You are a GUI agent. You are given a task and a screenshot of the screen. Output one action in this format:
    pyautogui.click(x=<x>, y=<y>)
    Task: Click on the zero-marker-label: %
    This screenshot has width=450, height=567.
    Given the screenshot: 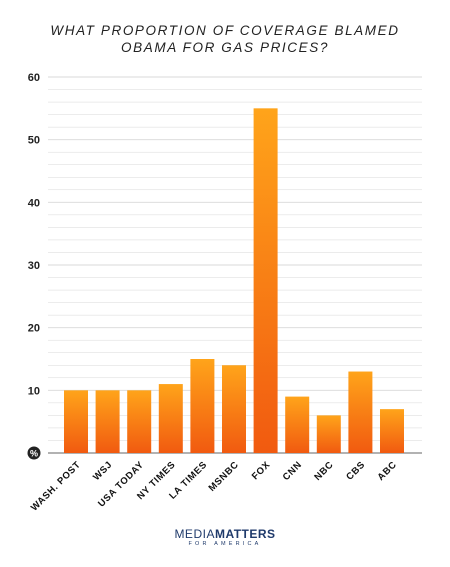 What is the action you would take?
    pyautogui.click(x=34, y=454)
    